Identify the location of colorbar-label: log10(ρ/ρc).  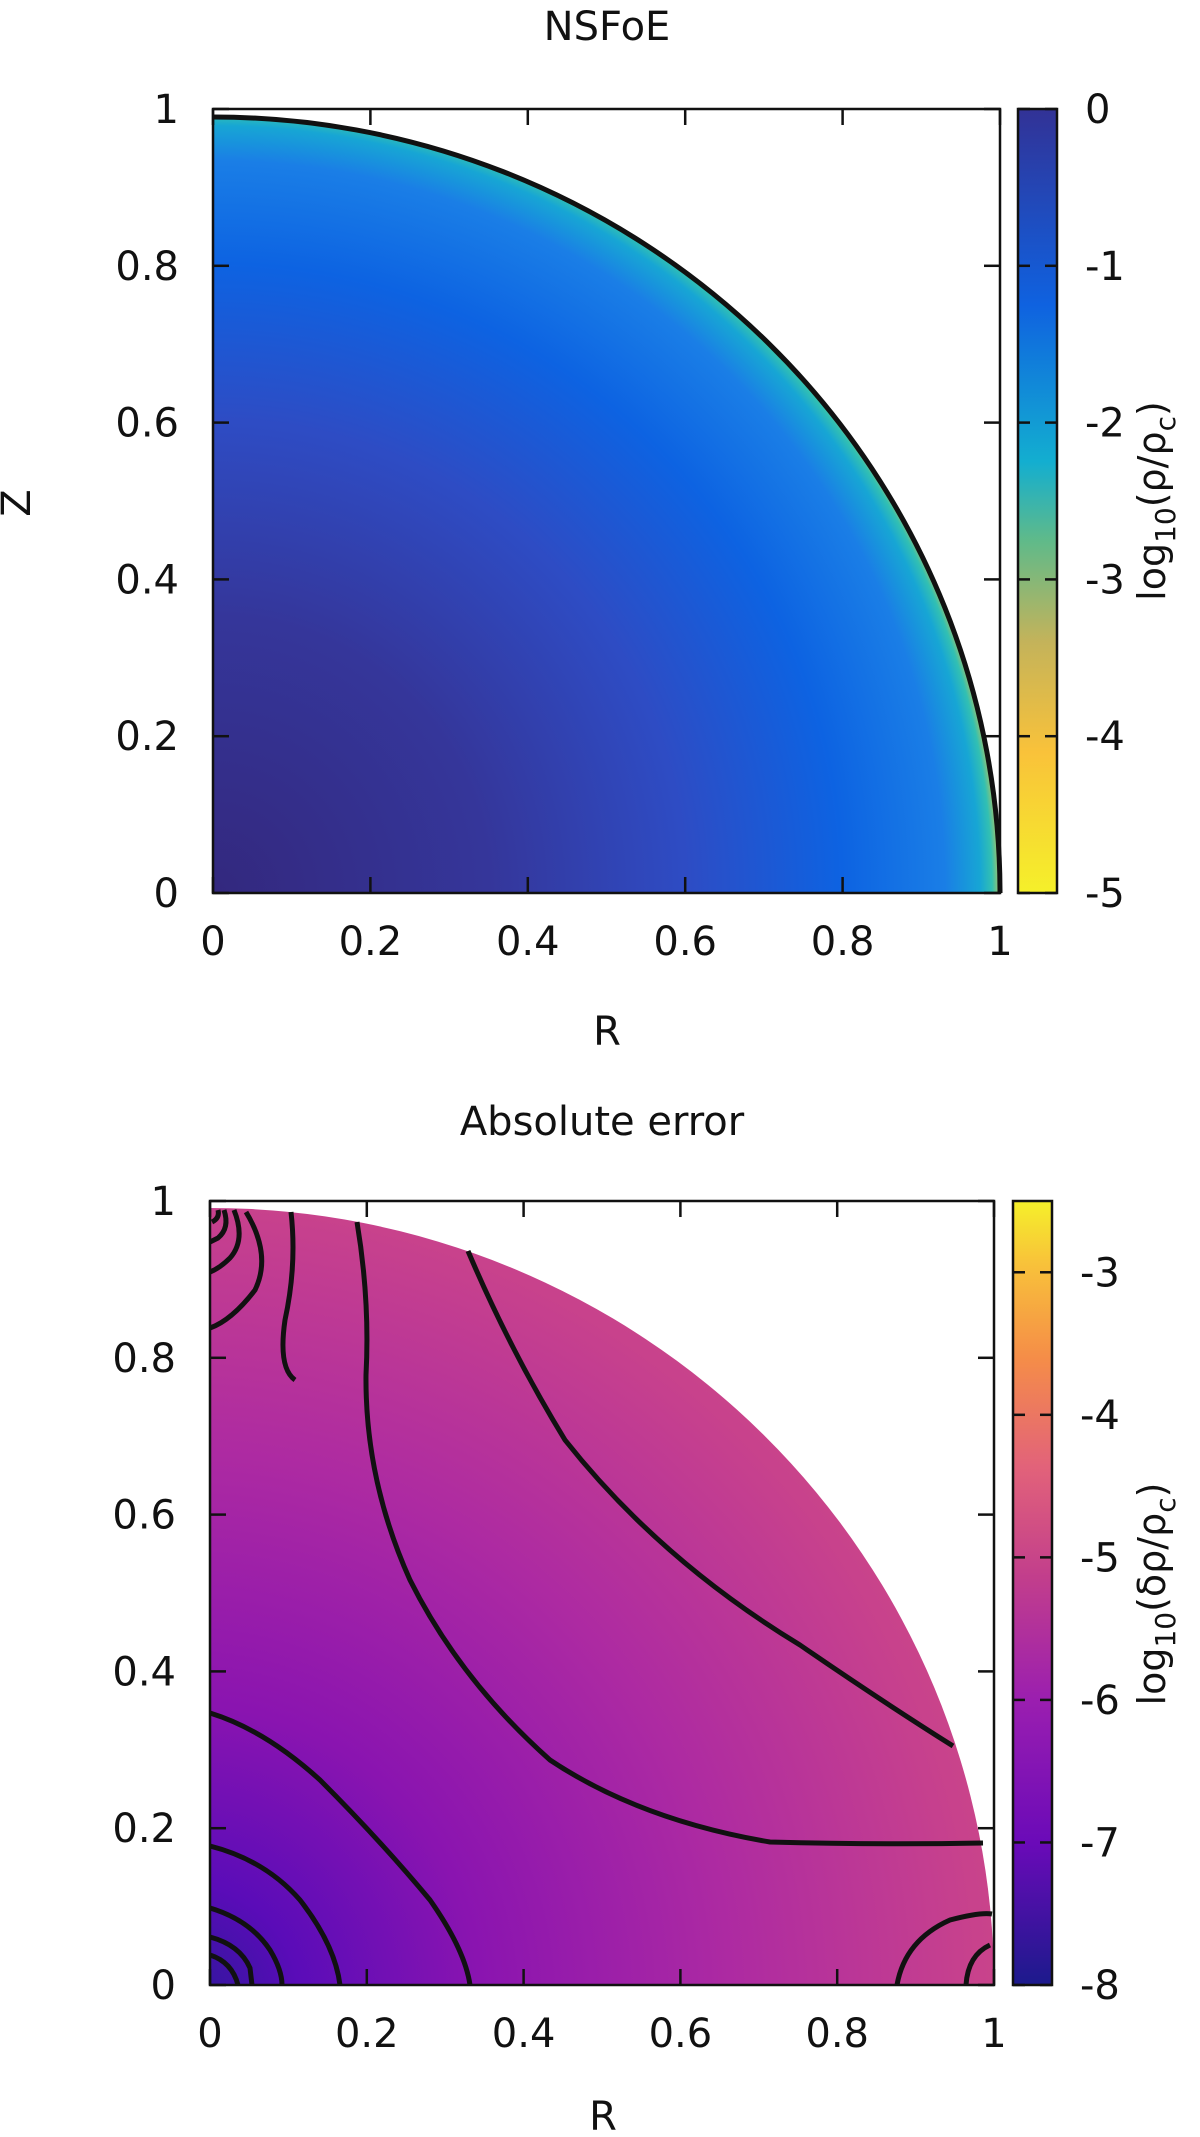
(1156, 501).